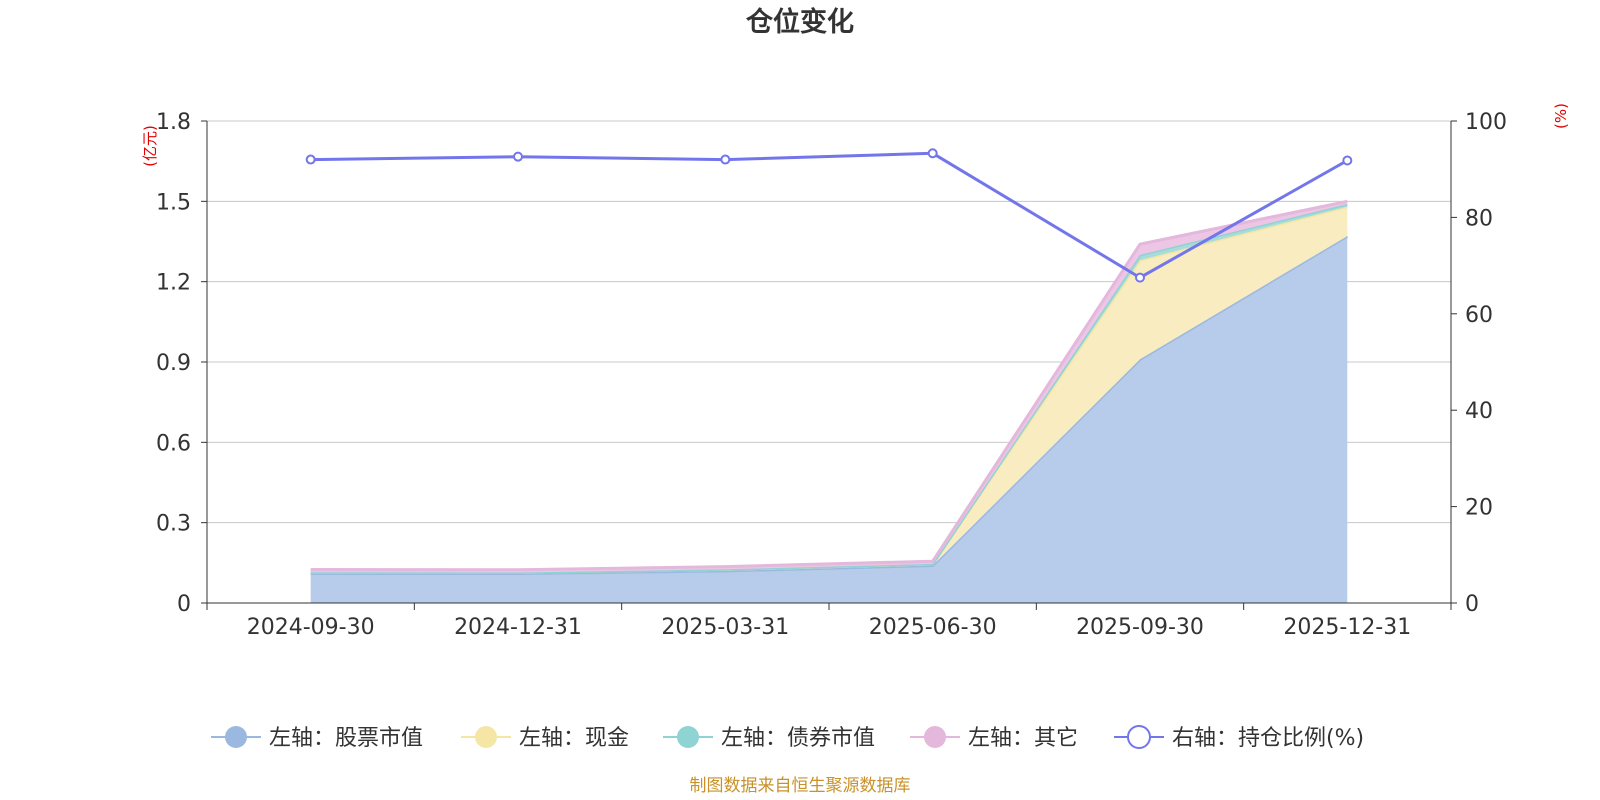  I want to click on x-tick-label: 2025-09-30, so click(1140, 627).